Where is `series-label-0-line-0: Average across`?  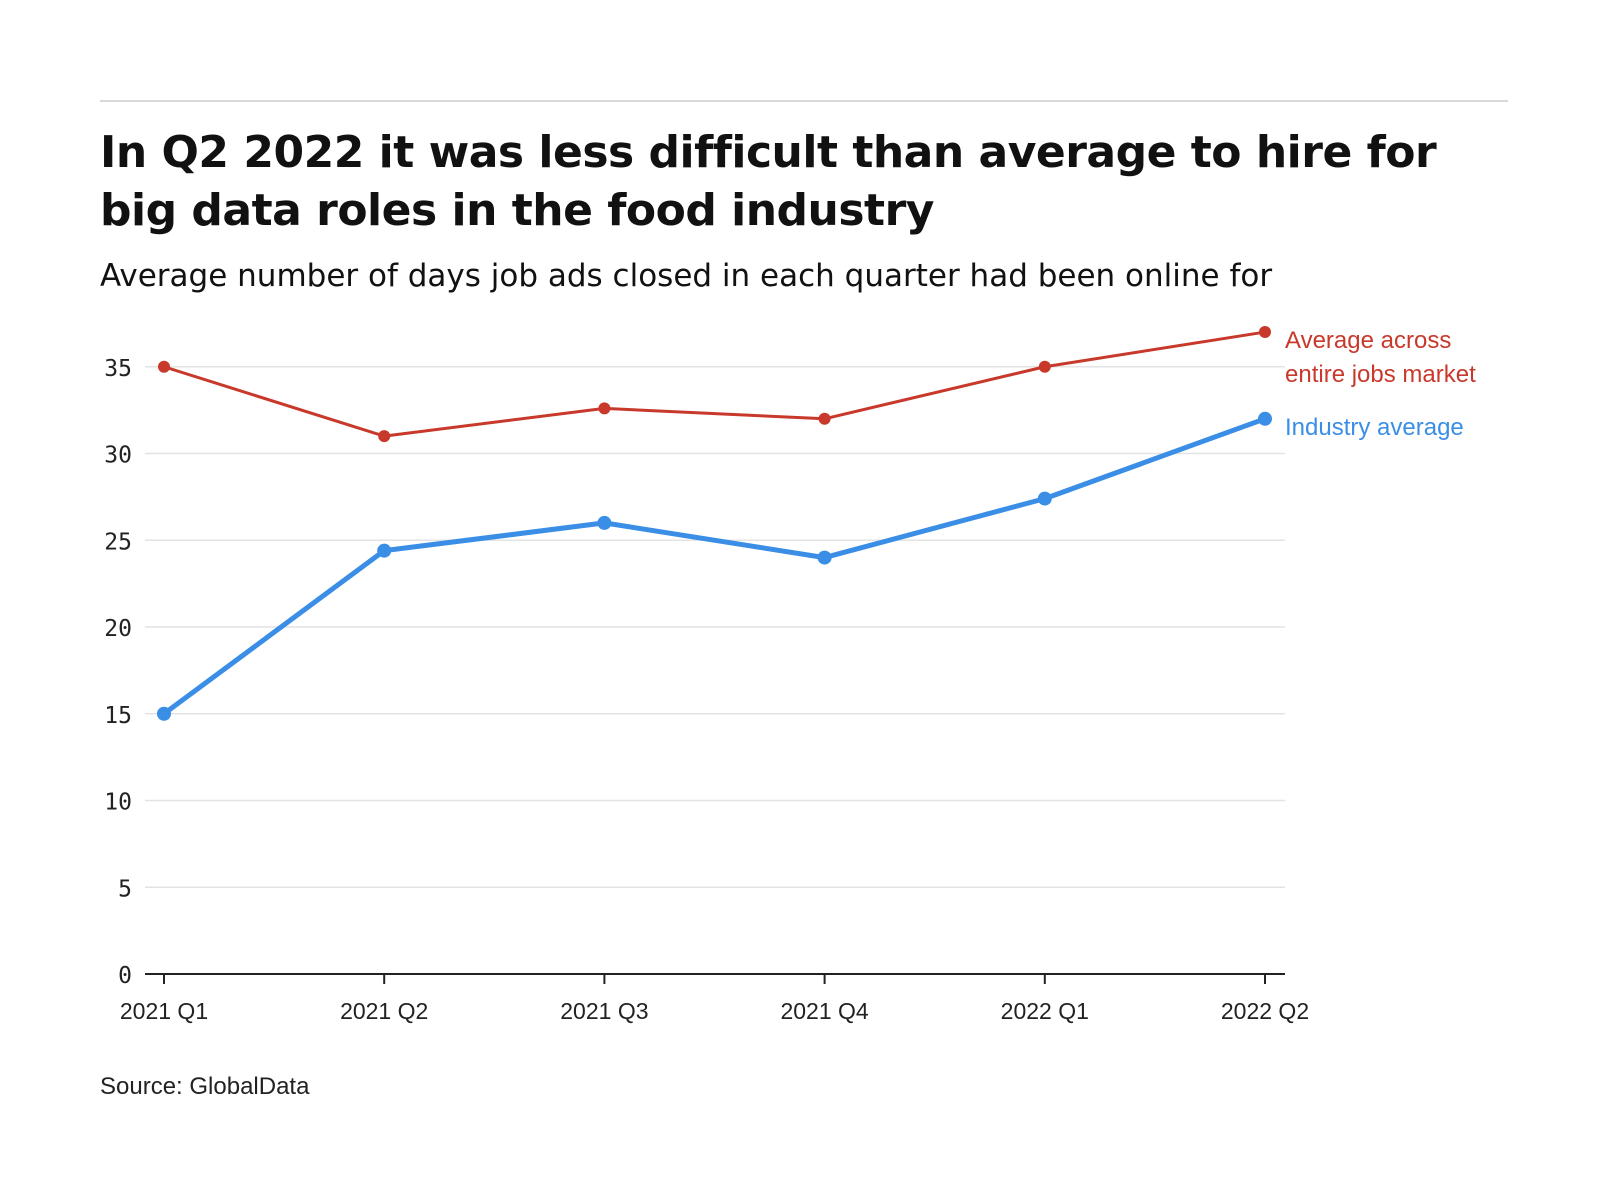 series-label-0-line-0: Average across is located at coordinates (1368, 340).